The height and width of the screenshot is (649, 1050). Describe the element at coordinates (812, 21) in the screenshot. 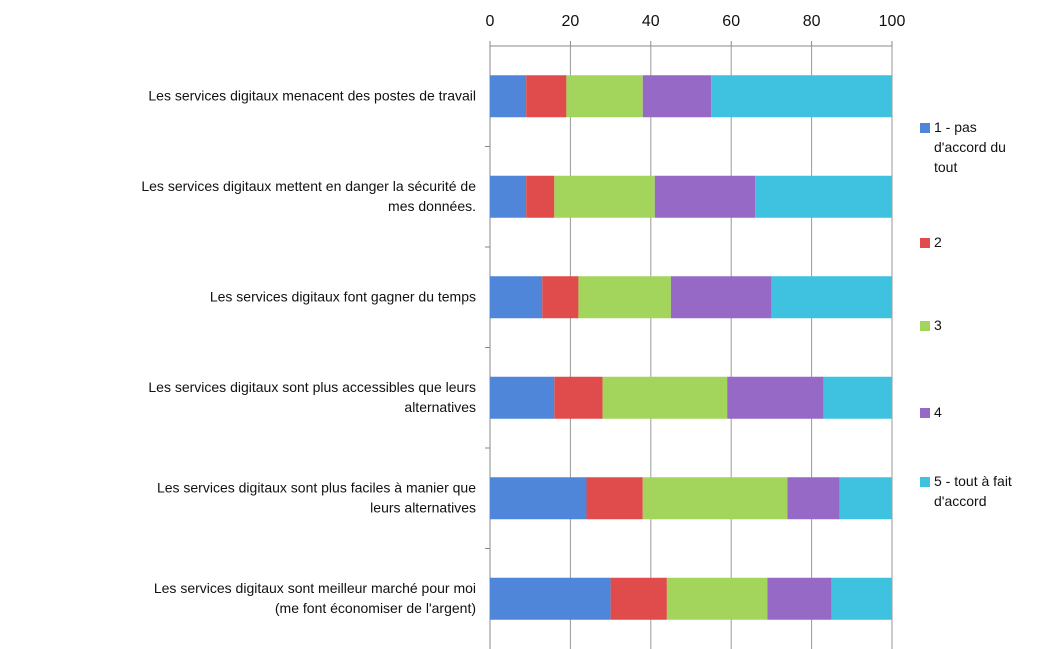

I see `x-tick-label: 80` at that location.